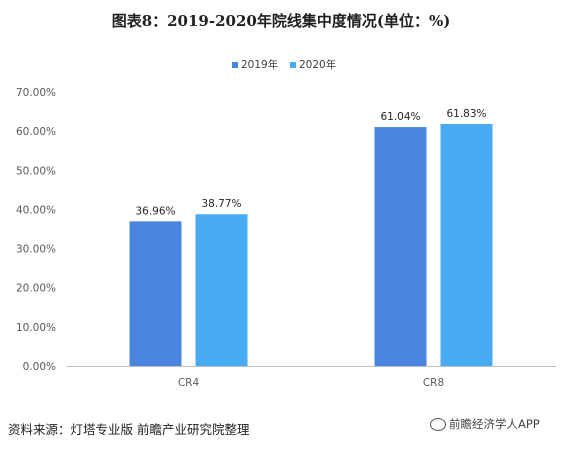 This screenshot has height=449, width=562. I want to click on x-tick-label: CR4, so click(189, 383).